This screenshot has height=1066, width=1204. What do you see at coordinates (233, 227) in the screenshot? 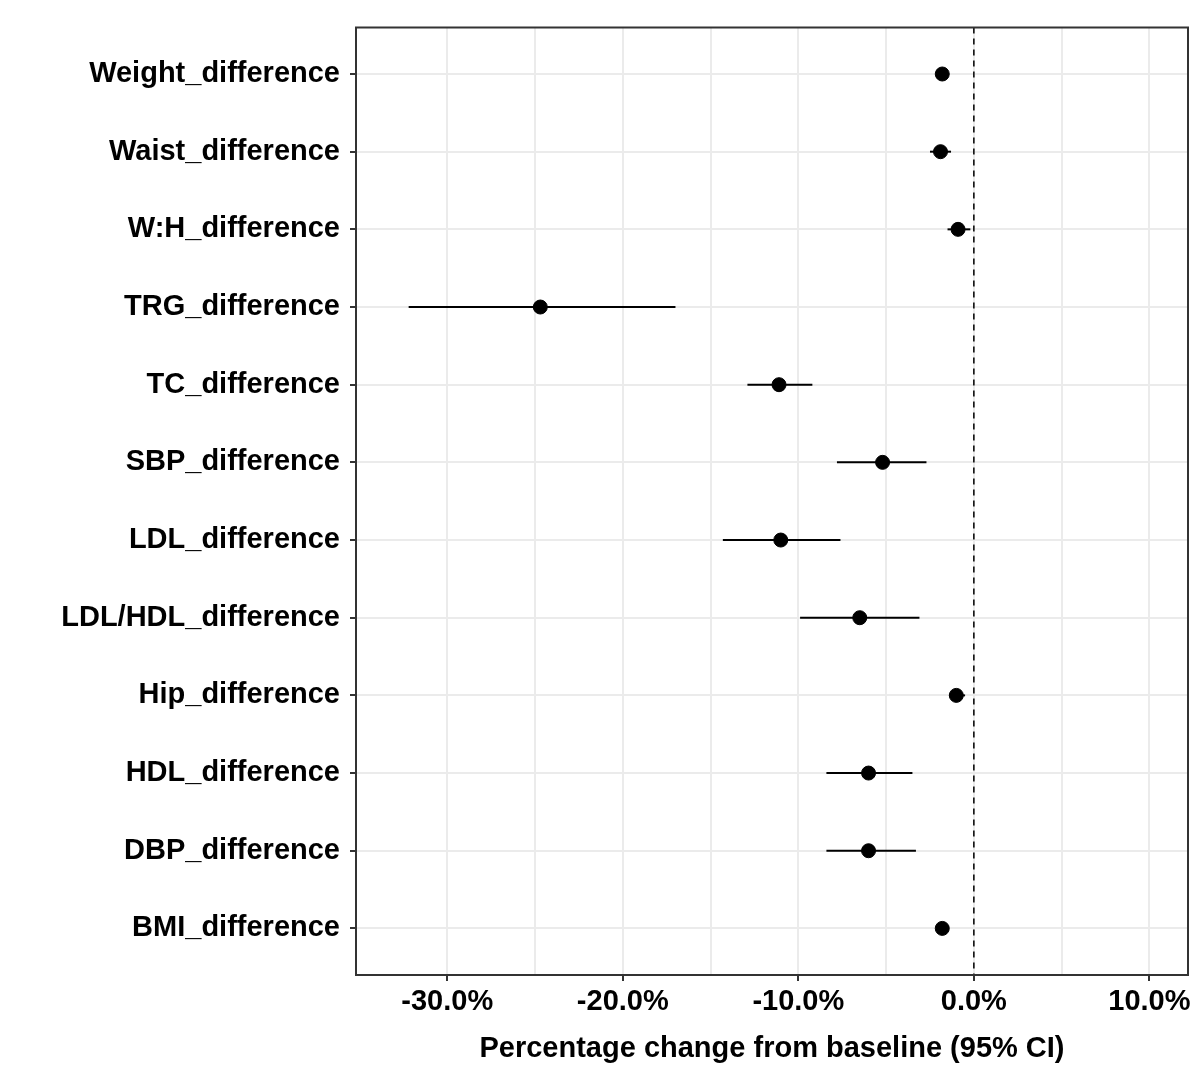
I see `y-tick-label: W:H_difference` at bounding box center [233, 227].